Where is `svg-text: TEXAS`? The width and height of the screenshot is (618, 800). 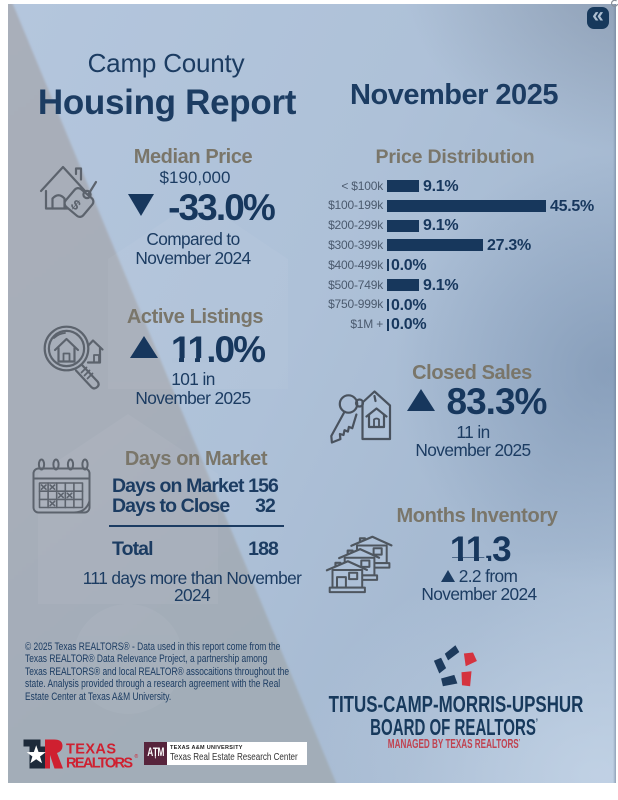
svg-text: TEXAS is located at coordinates (91, 750).